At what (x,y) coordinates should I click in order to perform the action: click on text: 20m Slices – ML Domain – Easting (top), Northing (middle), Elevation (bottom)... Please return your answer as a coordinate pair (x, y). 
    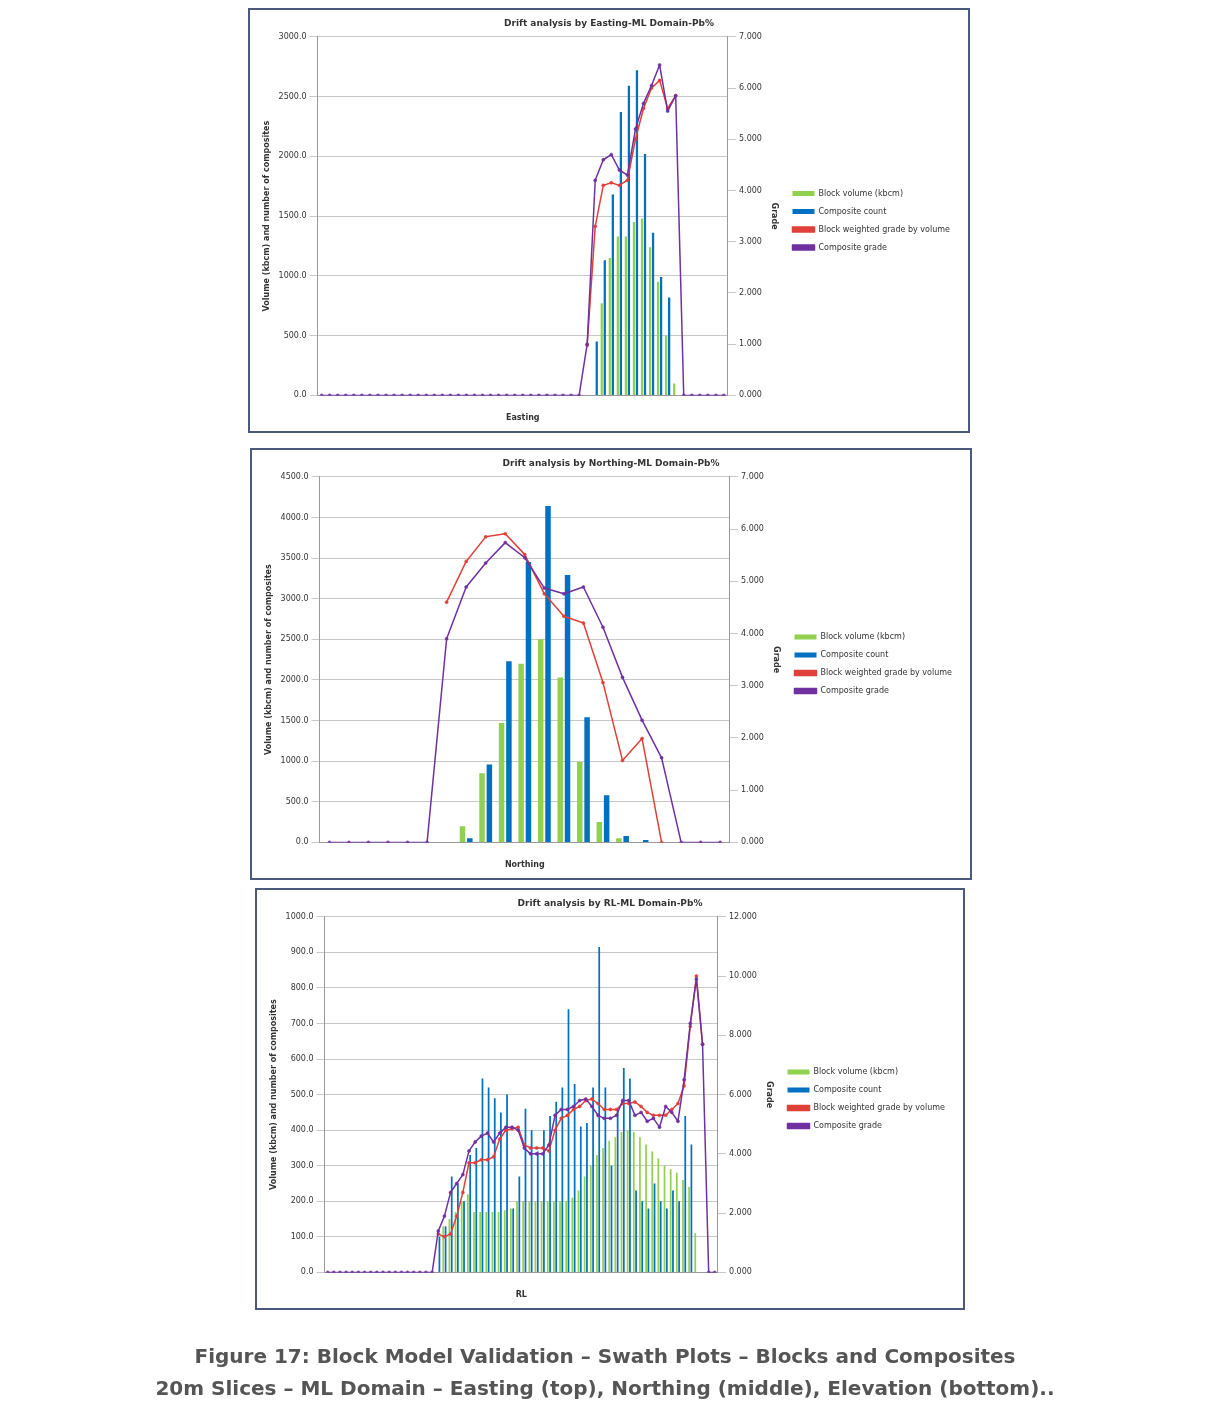
    Looking at the image, I should click on (605, 1388).